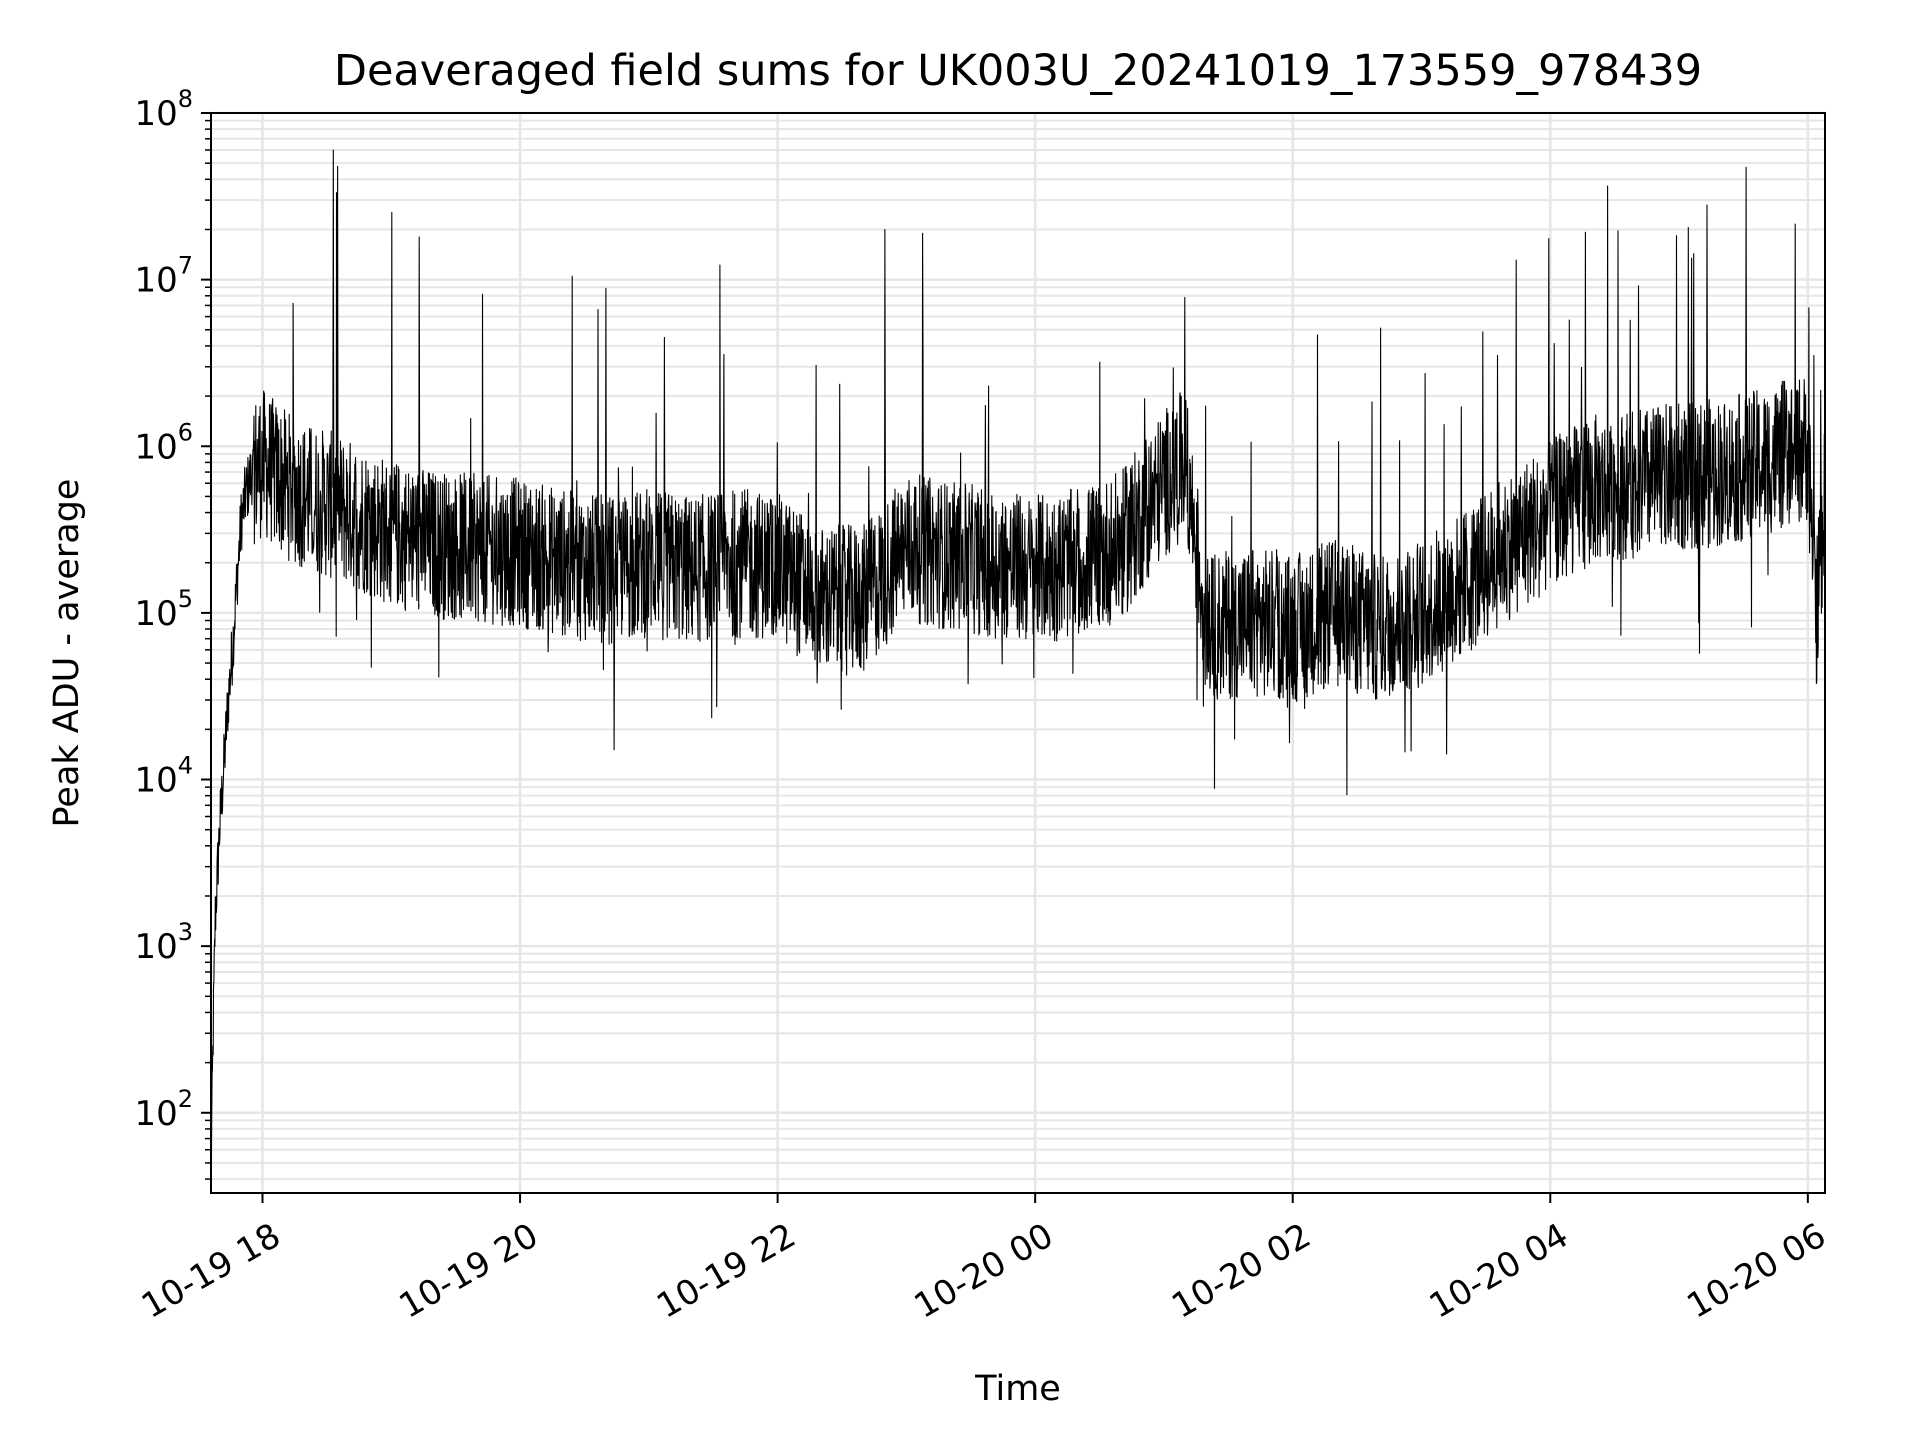  I want to click on y-tick-label: 10³, so click(163, 942).